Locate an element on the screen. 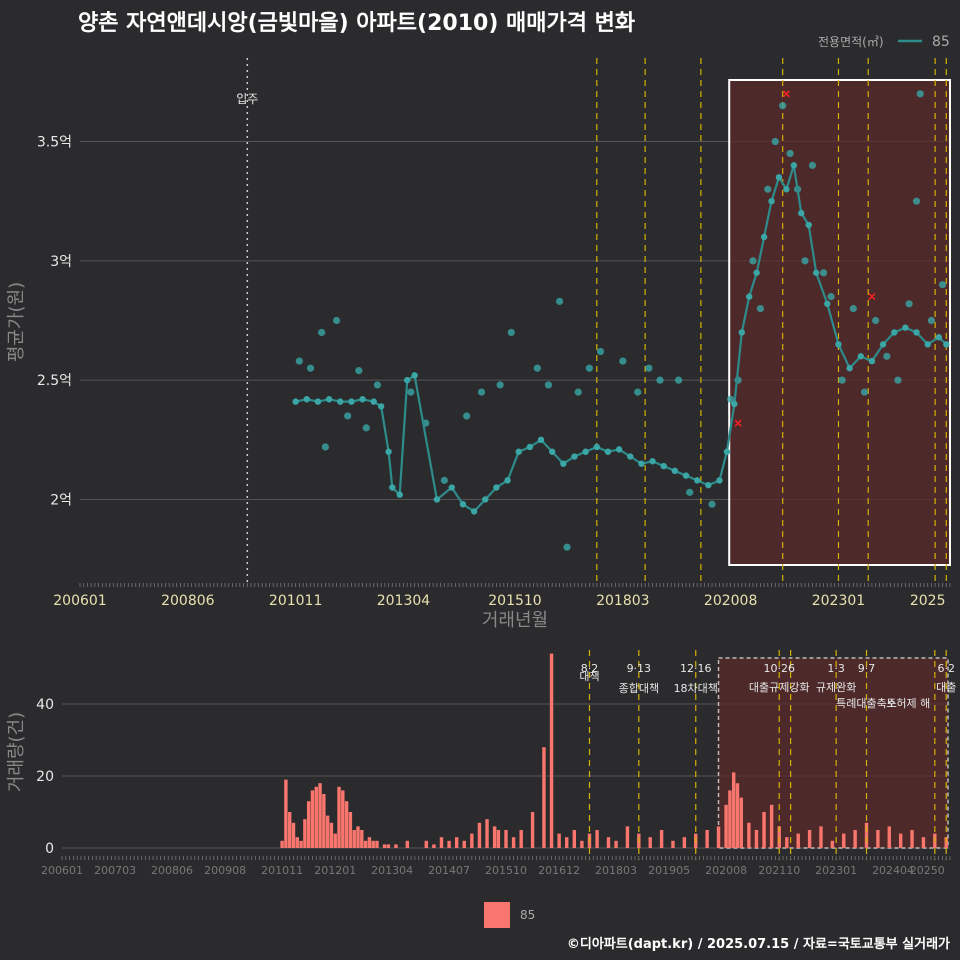 The image size is (960, 960). policy-text-label: 종합대책 is located at coordinates (639, 688).